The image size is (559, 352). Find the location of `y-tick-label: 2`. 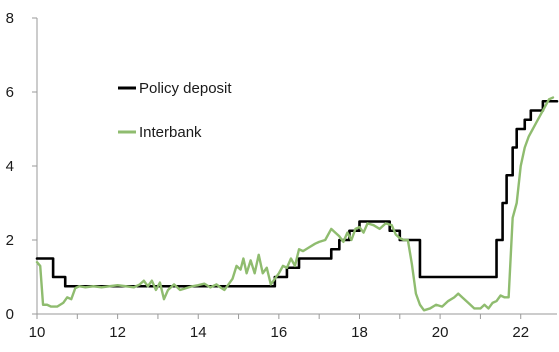

y-tick-label: 2 is located at coordinates (10, 240).